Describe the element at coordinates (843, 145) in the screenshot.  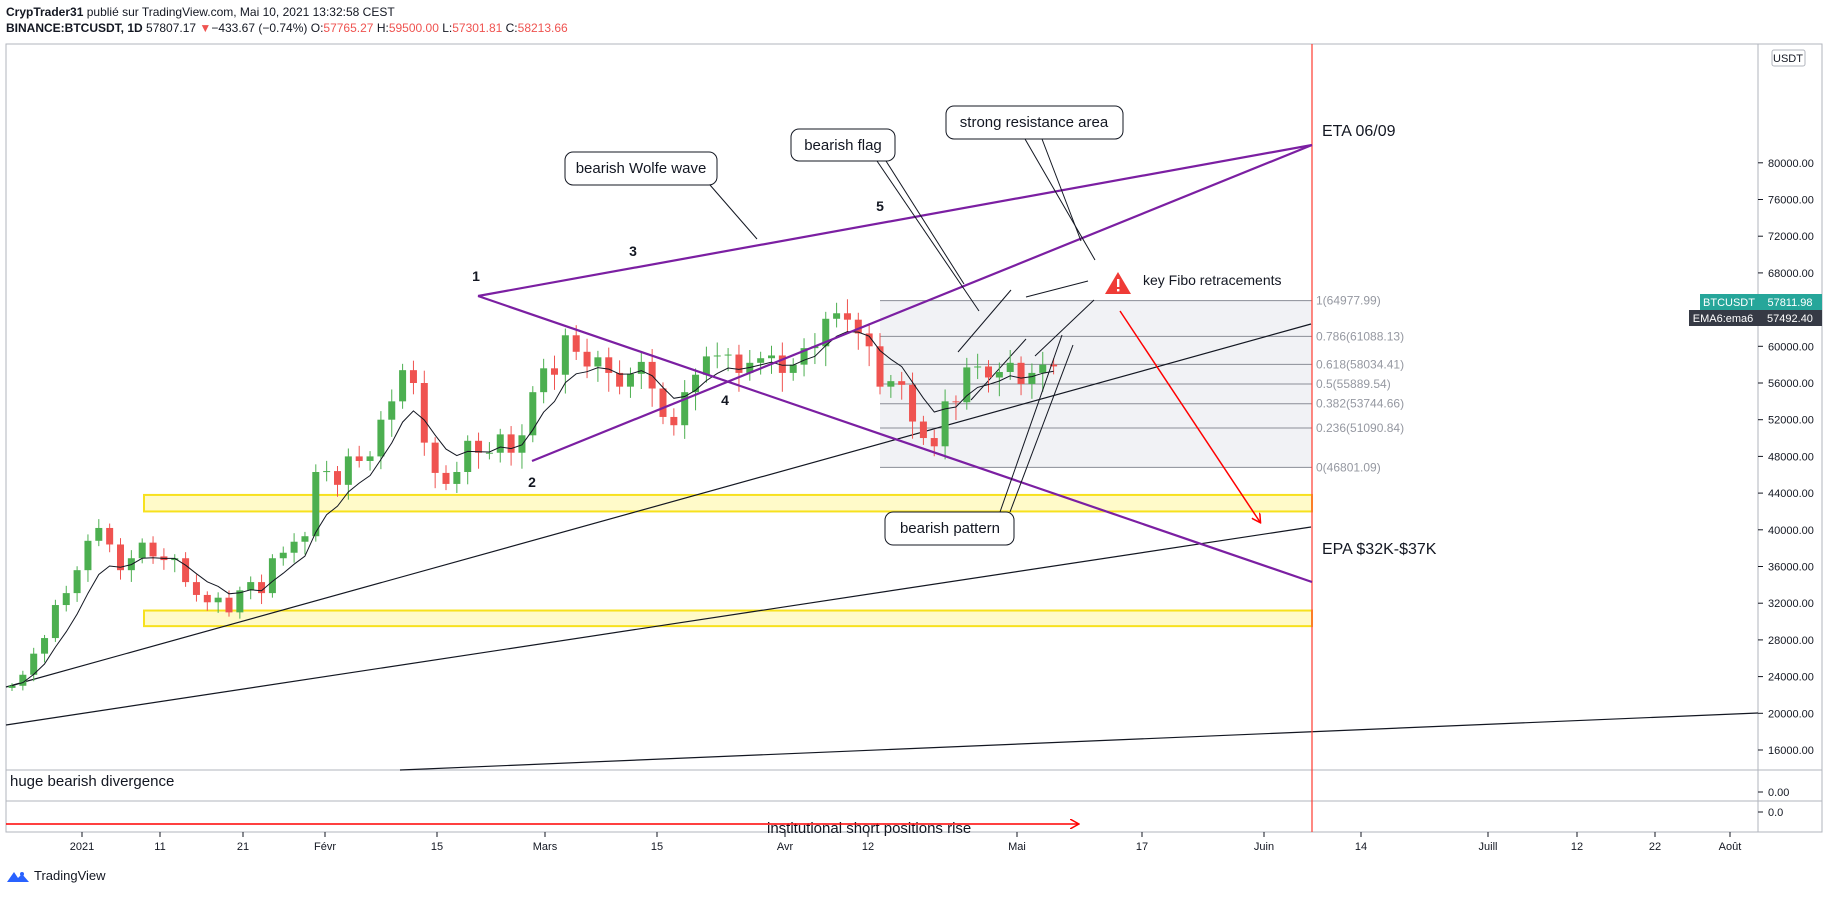
I see `flag-callout-box` at that location.